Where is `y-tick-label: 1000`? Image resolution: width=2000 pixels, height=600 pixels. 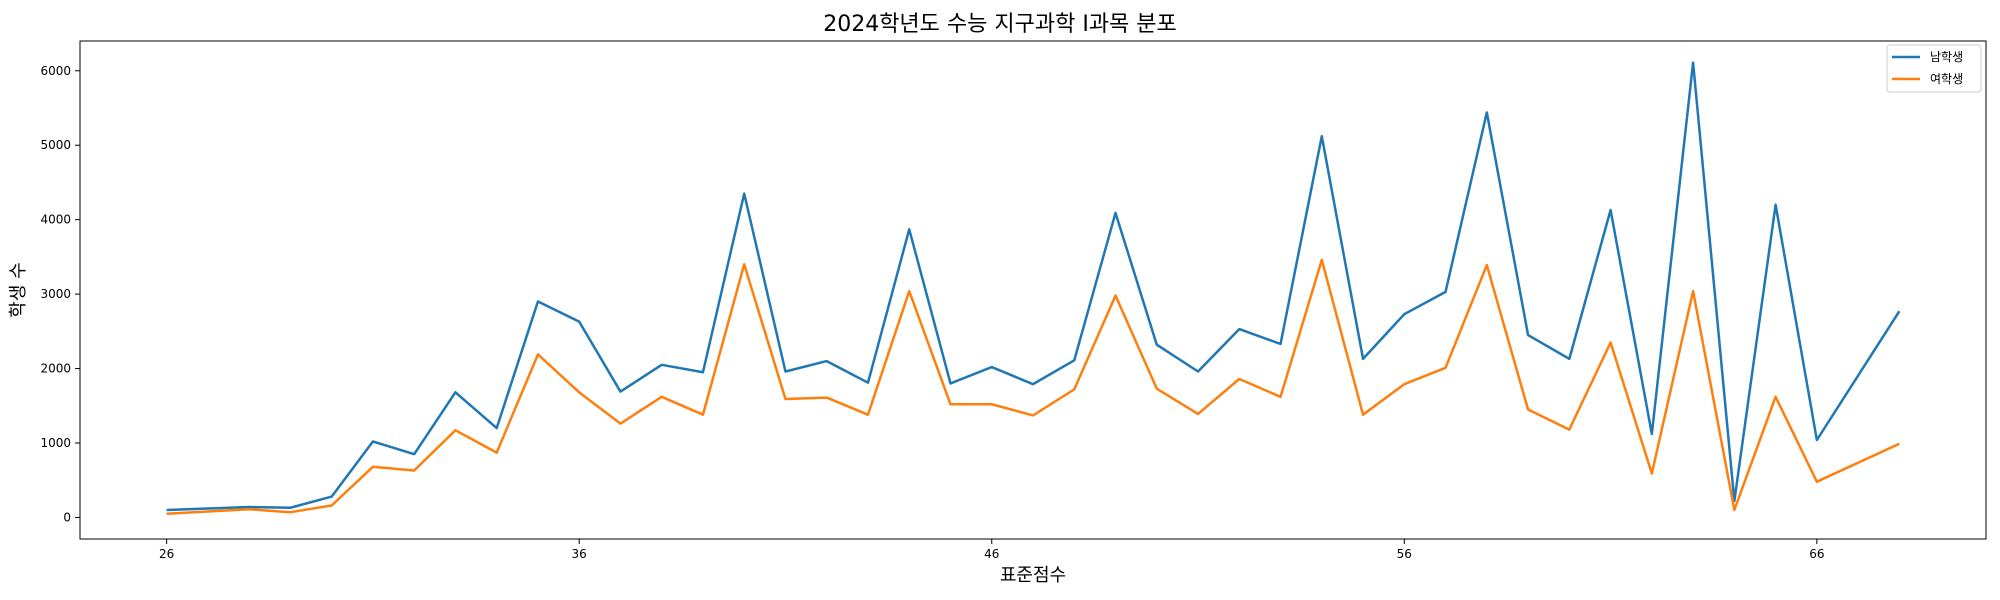
y-tick-label: 1000 is located at coordinates (55, 443).